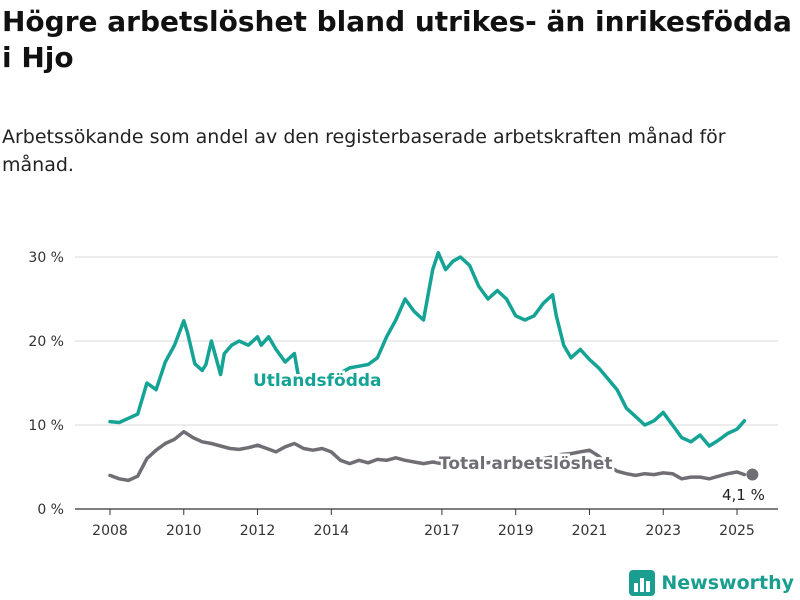 This screenshot has height=600, width=800. What do you see at coordinates (442, 531) in the screenshot?
I see `x-tick-label: 2017` at bounding box center [442, 531].